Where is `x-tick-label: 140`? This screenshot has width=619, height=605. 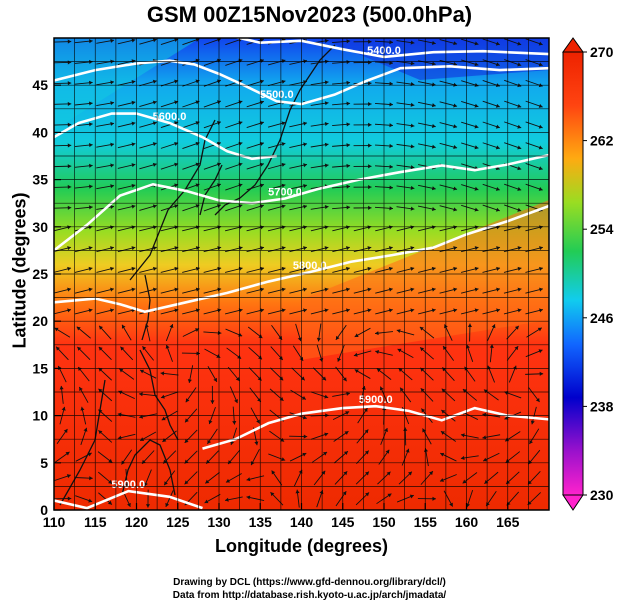 x-tick-label: 140 is located at coordinates (302, 522).